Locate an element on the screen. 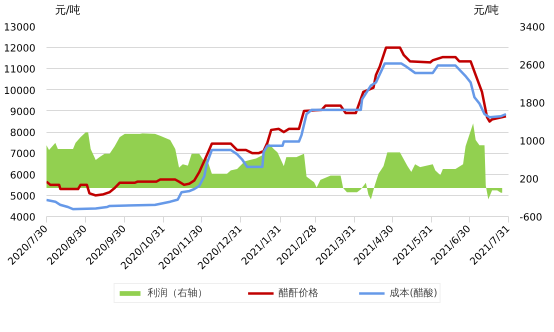 The image size is (554, 332). legend-label: 醋酐价格 is located at coordinates (298, 293).